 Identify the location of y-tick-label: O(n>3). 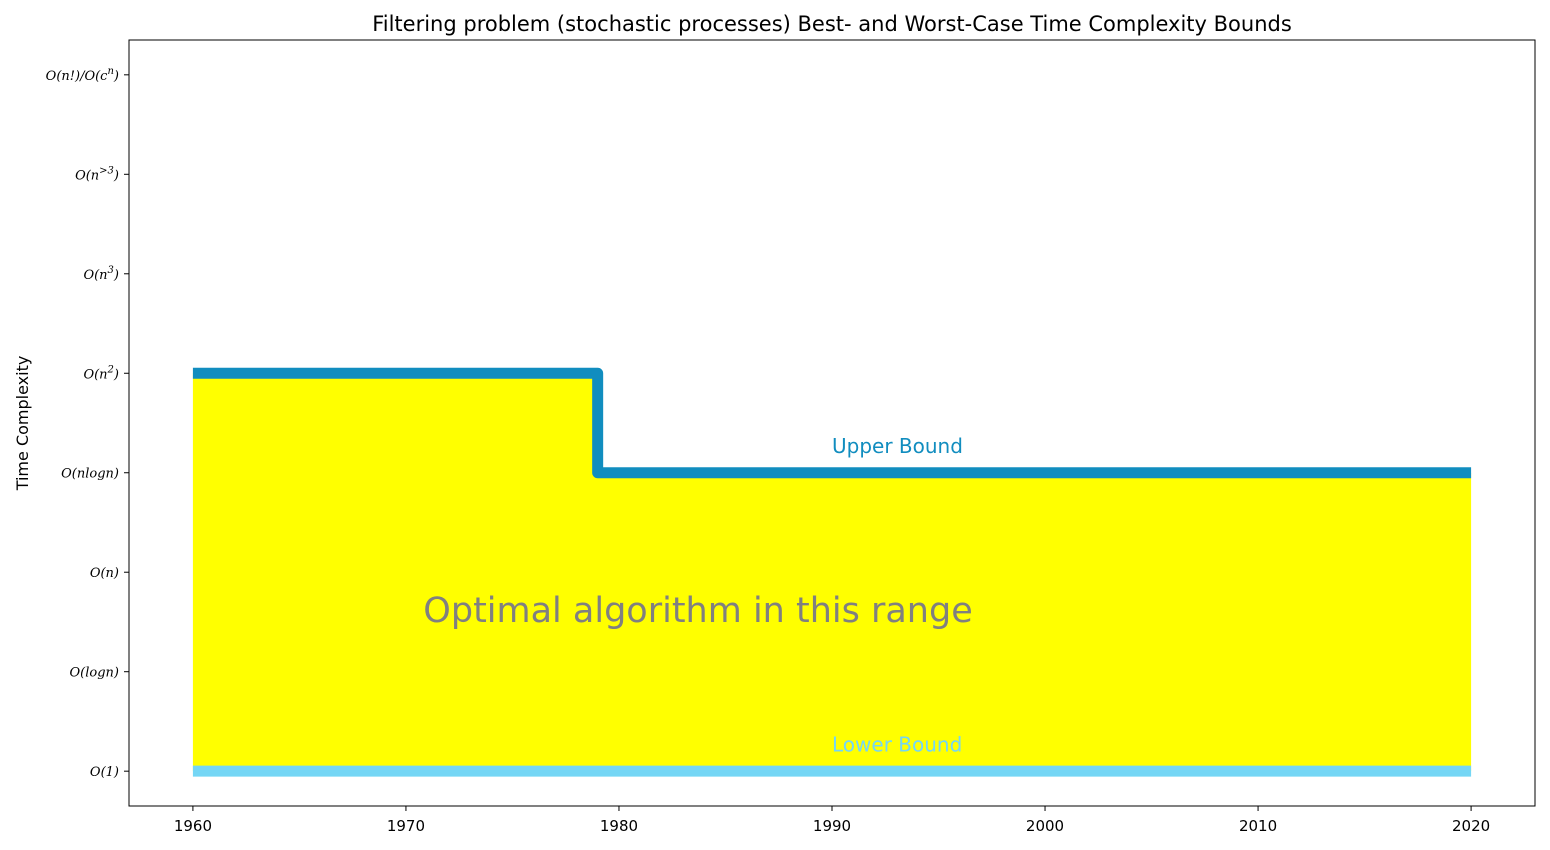
(97, 174).